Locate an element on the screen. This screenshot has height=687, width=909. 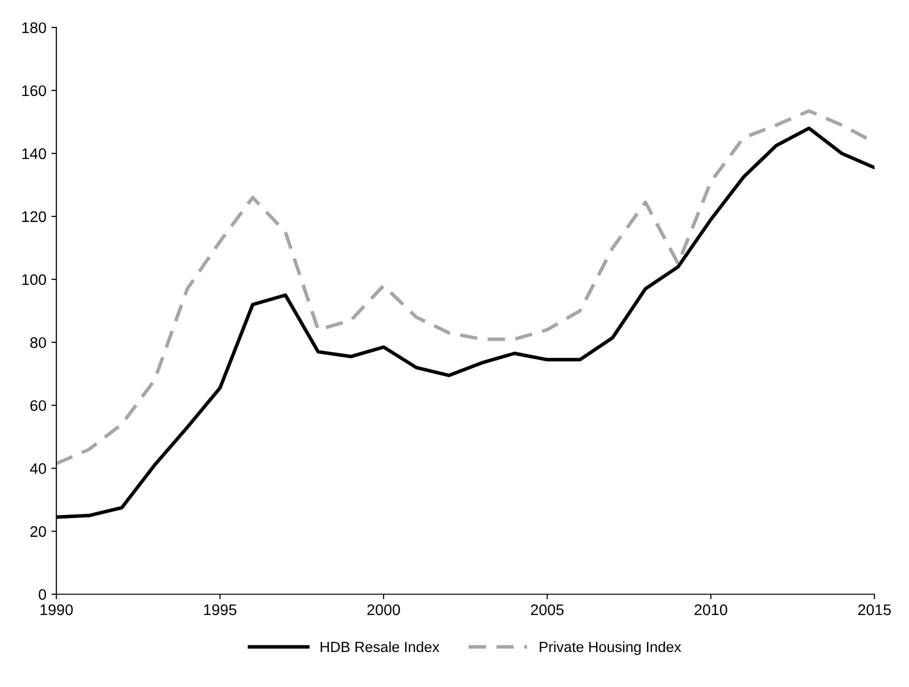
x-tick-label: 1990 is located at coordinates (56, 610).